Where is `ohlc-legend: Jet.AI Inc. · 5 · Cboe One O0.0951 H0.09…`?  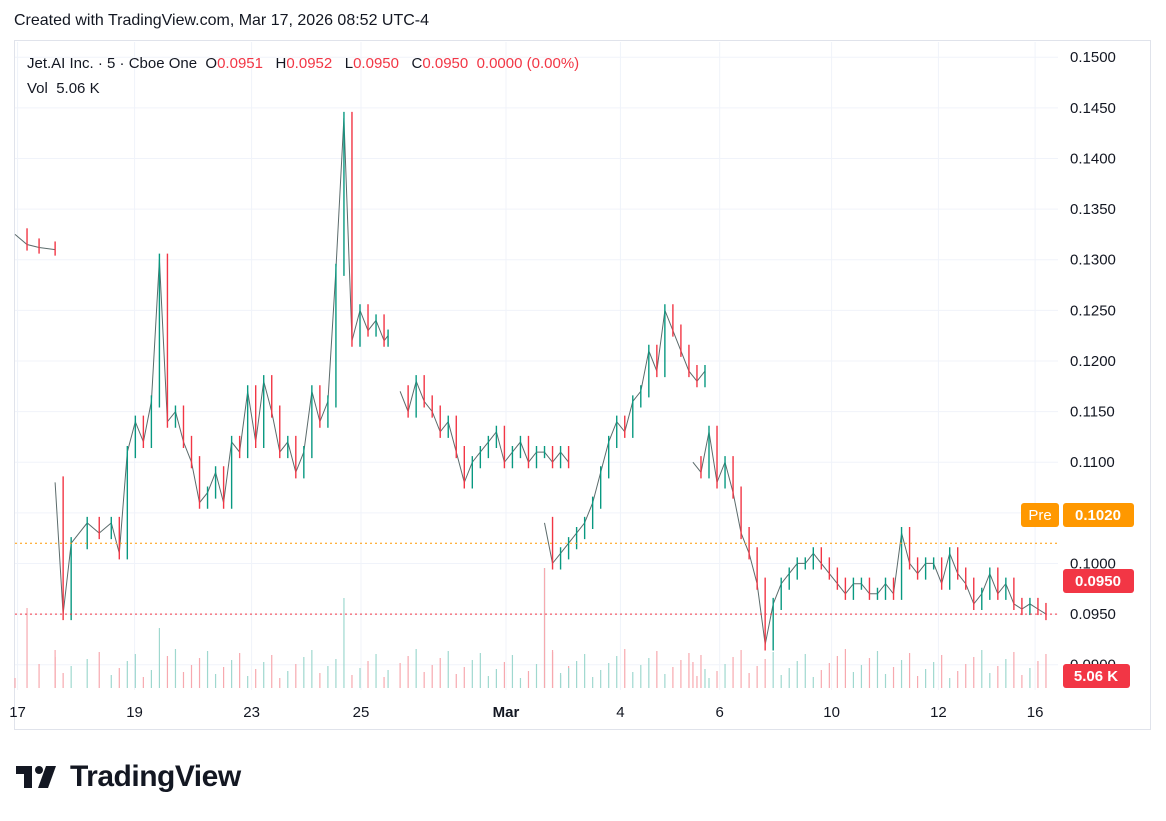
ohlc-legend: Jet.AI Inc. · 5 · Cboe One O0.0951 H0.09… is located at coordinates (303, 63).